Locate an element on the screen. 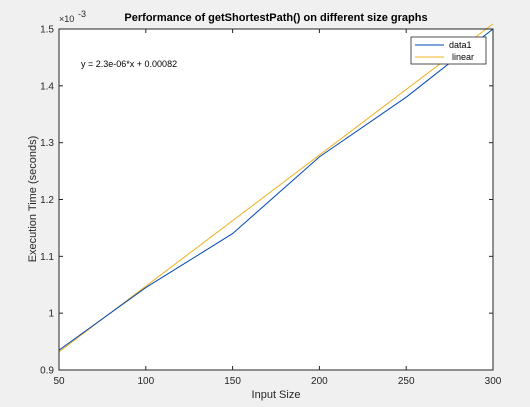  y-tick-label: 1.4 is located at coordinates (47, 86).